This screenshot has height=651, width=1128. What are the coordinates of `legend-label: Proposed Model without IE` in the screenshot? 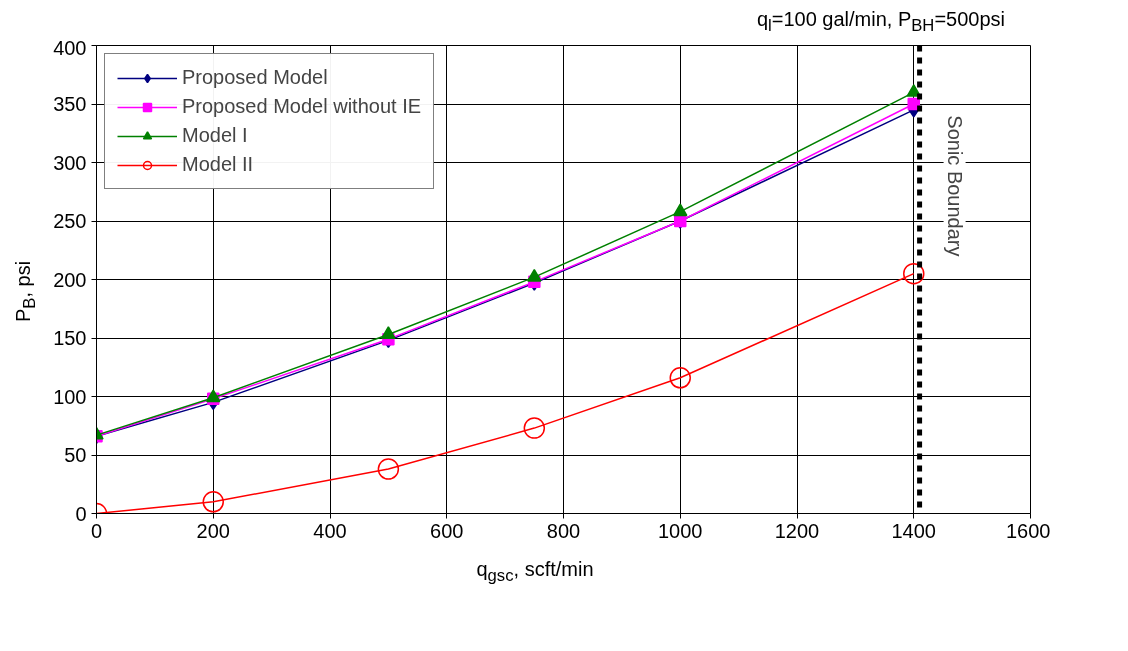 It's located at (302, 106).